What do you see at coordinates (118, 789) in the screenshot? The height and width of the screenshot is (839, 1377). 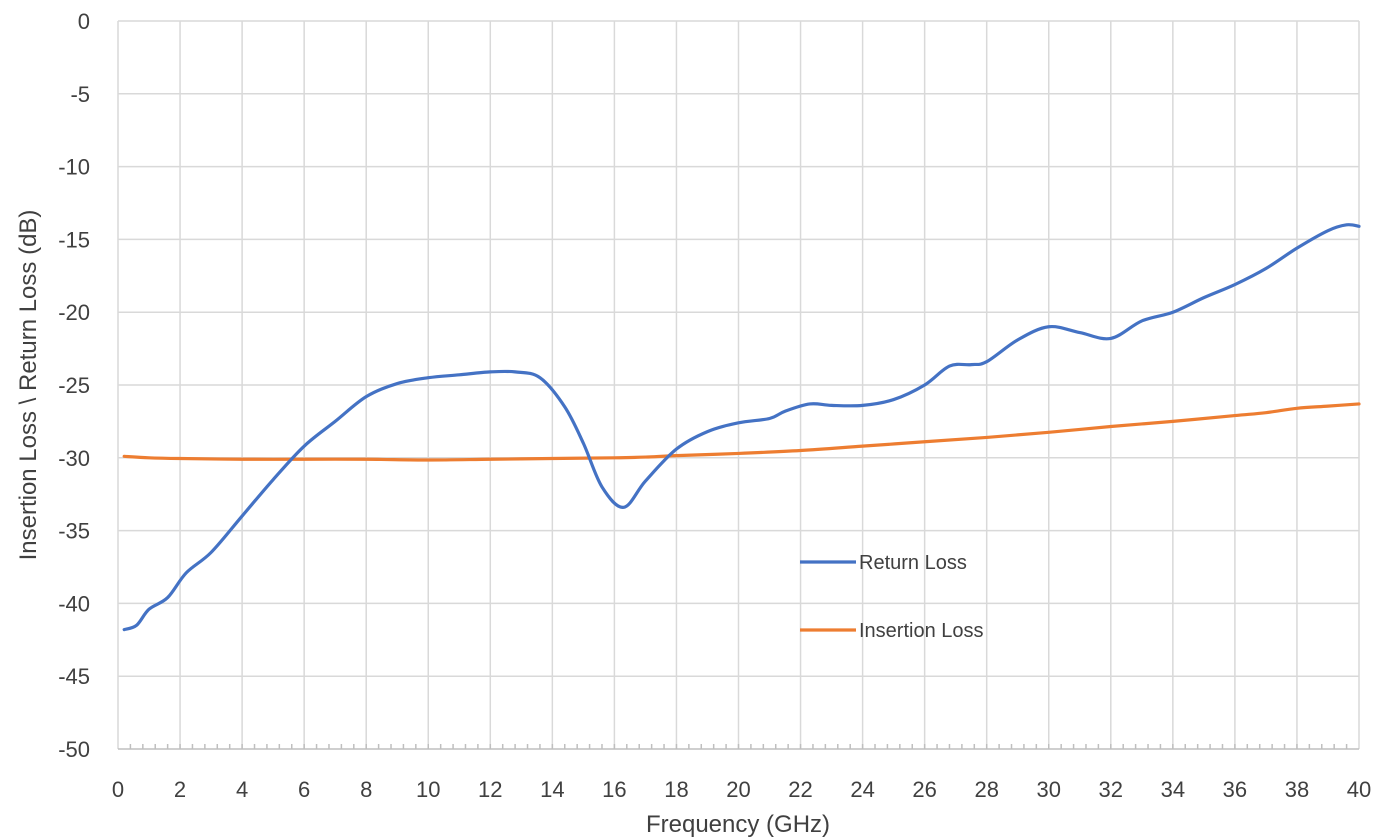 I see `x-tick-label: 0` at bounding box center [118, 789].